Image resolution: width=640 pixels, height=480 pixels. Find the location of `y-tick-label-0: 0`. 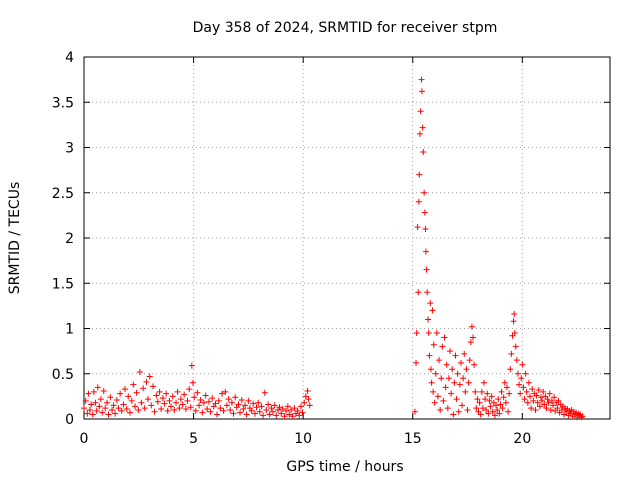

y-tick-label-0: 0 is located at coordinates (69, 420).